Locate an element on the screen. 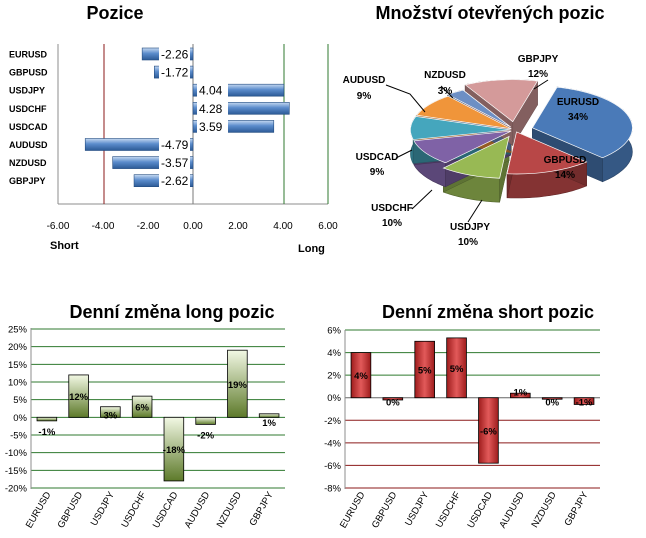 The height and width of the screenshot is (538, 646). chart-title: Denní změna short pozic is located at coordinates (488, 312).